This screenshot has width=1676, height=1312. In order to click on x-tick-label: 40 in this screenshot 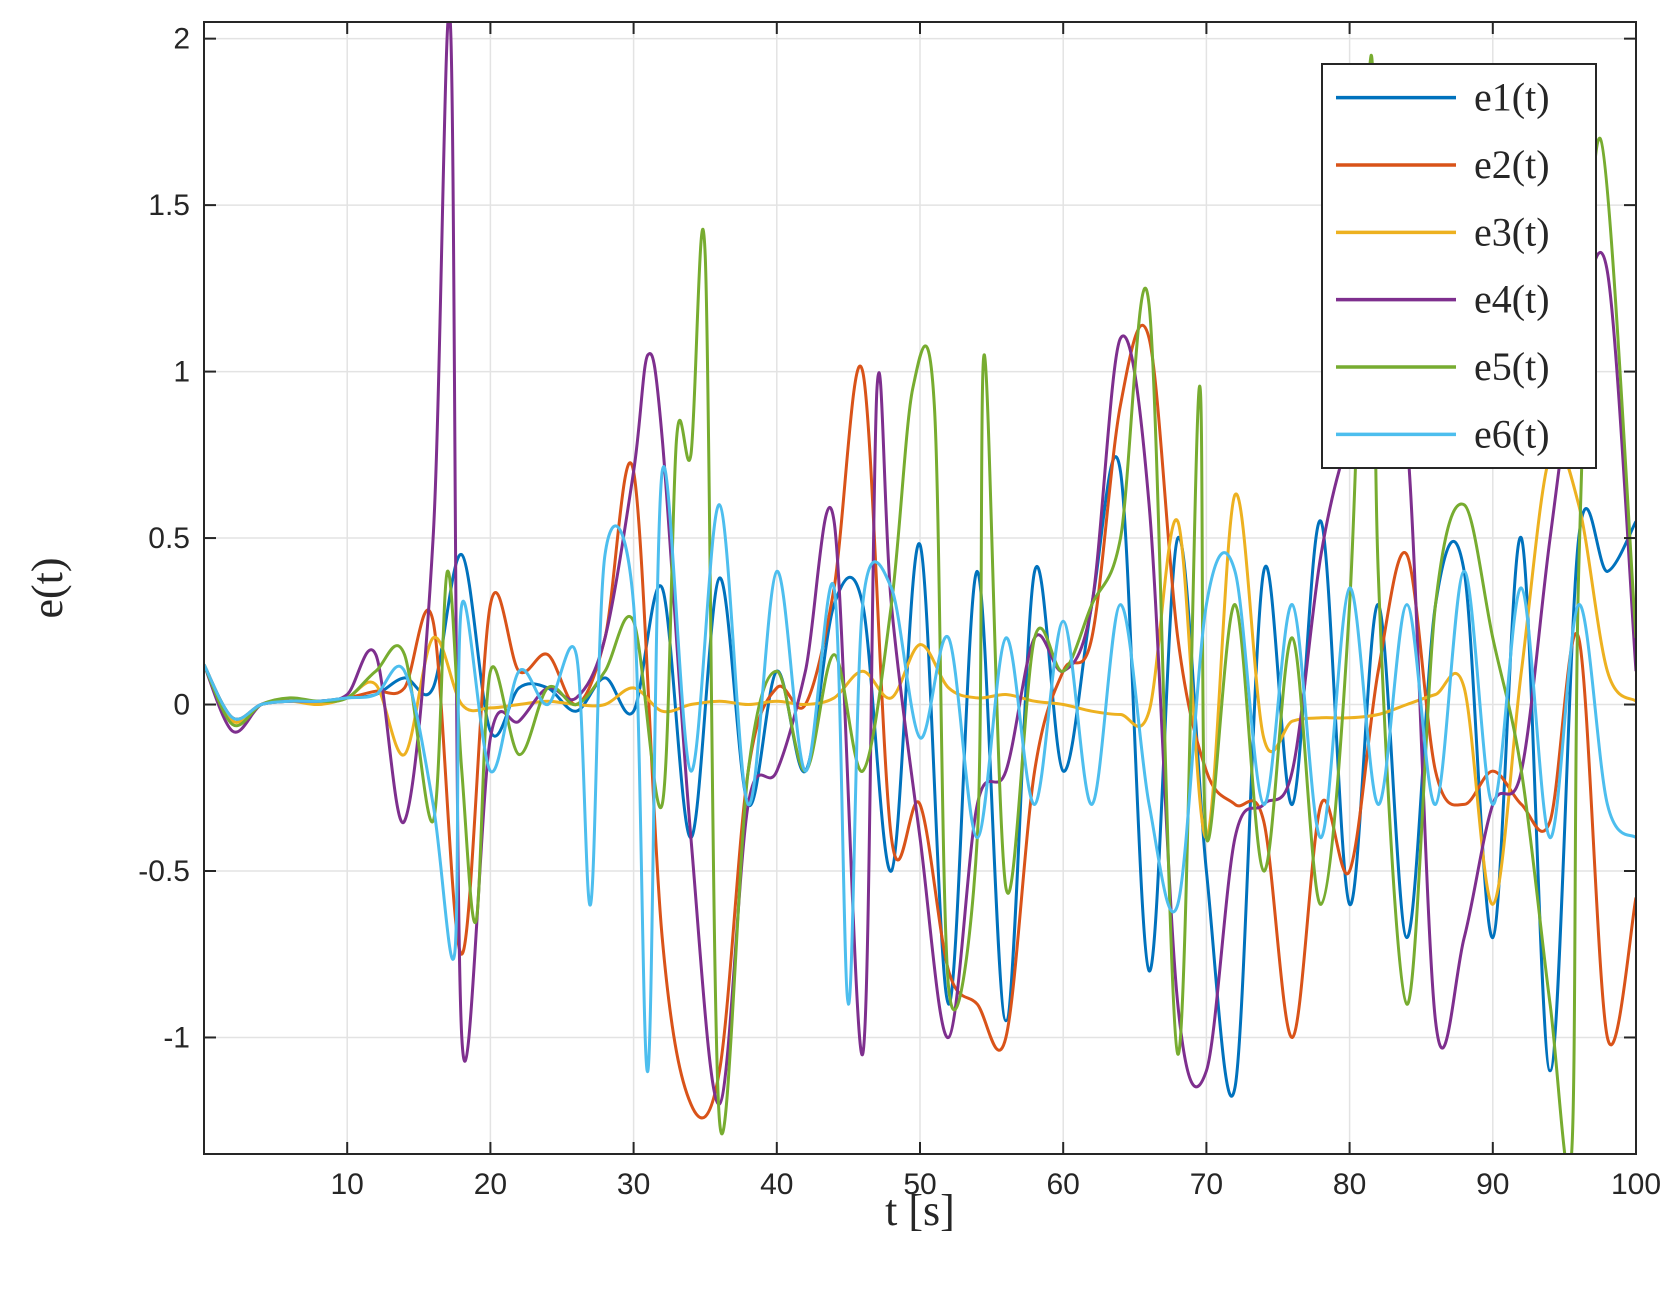, I will do `click(776, 1184)`.